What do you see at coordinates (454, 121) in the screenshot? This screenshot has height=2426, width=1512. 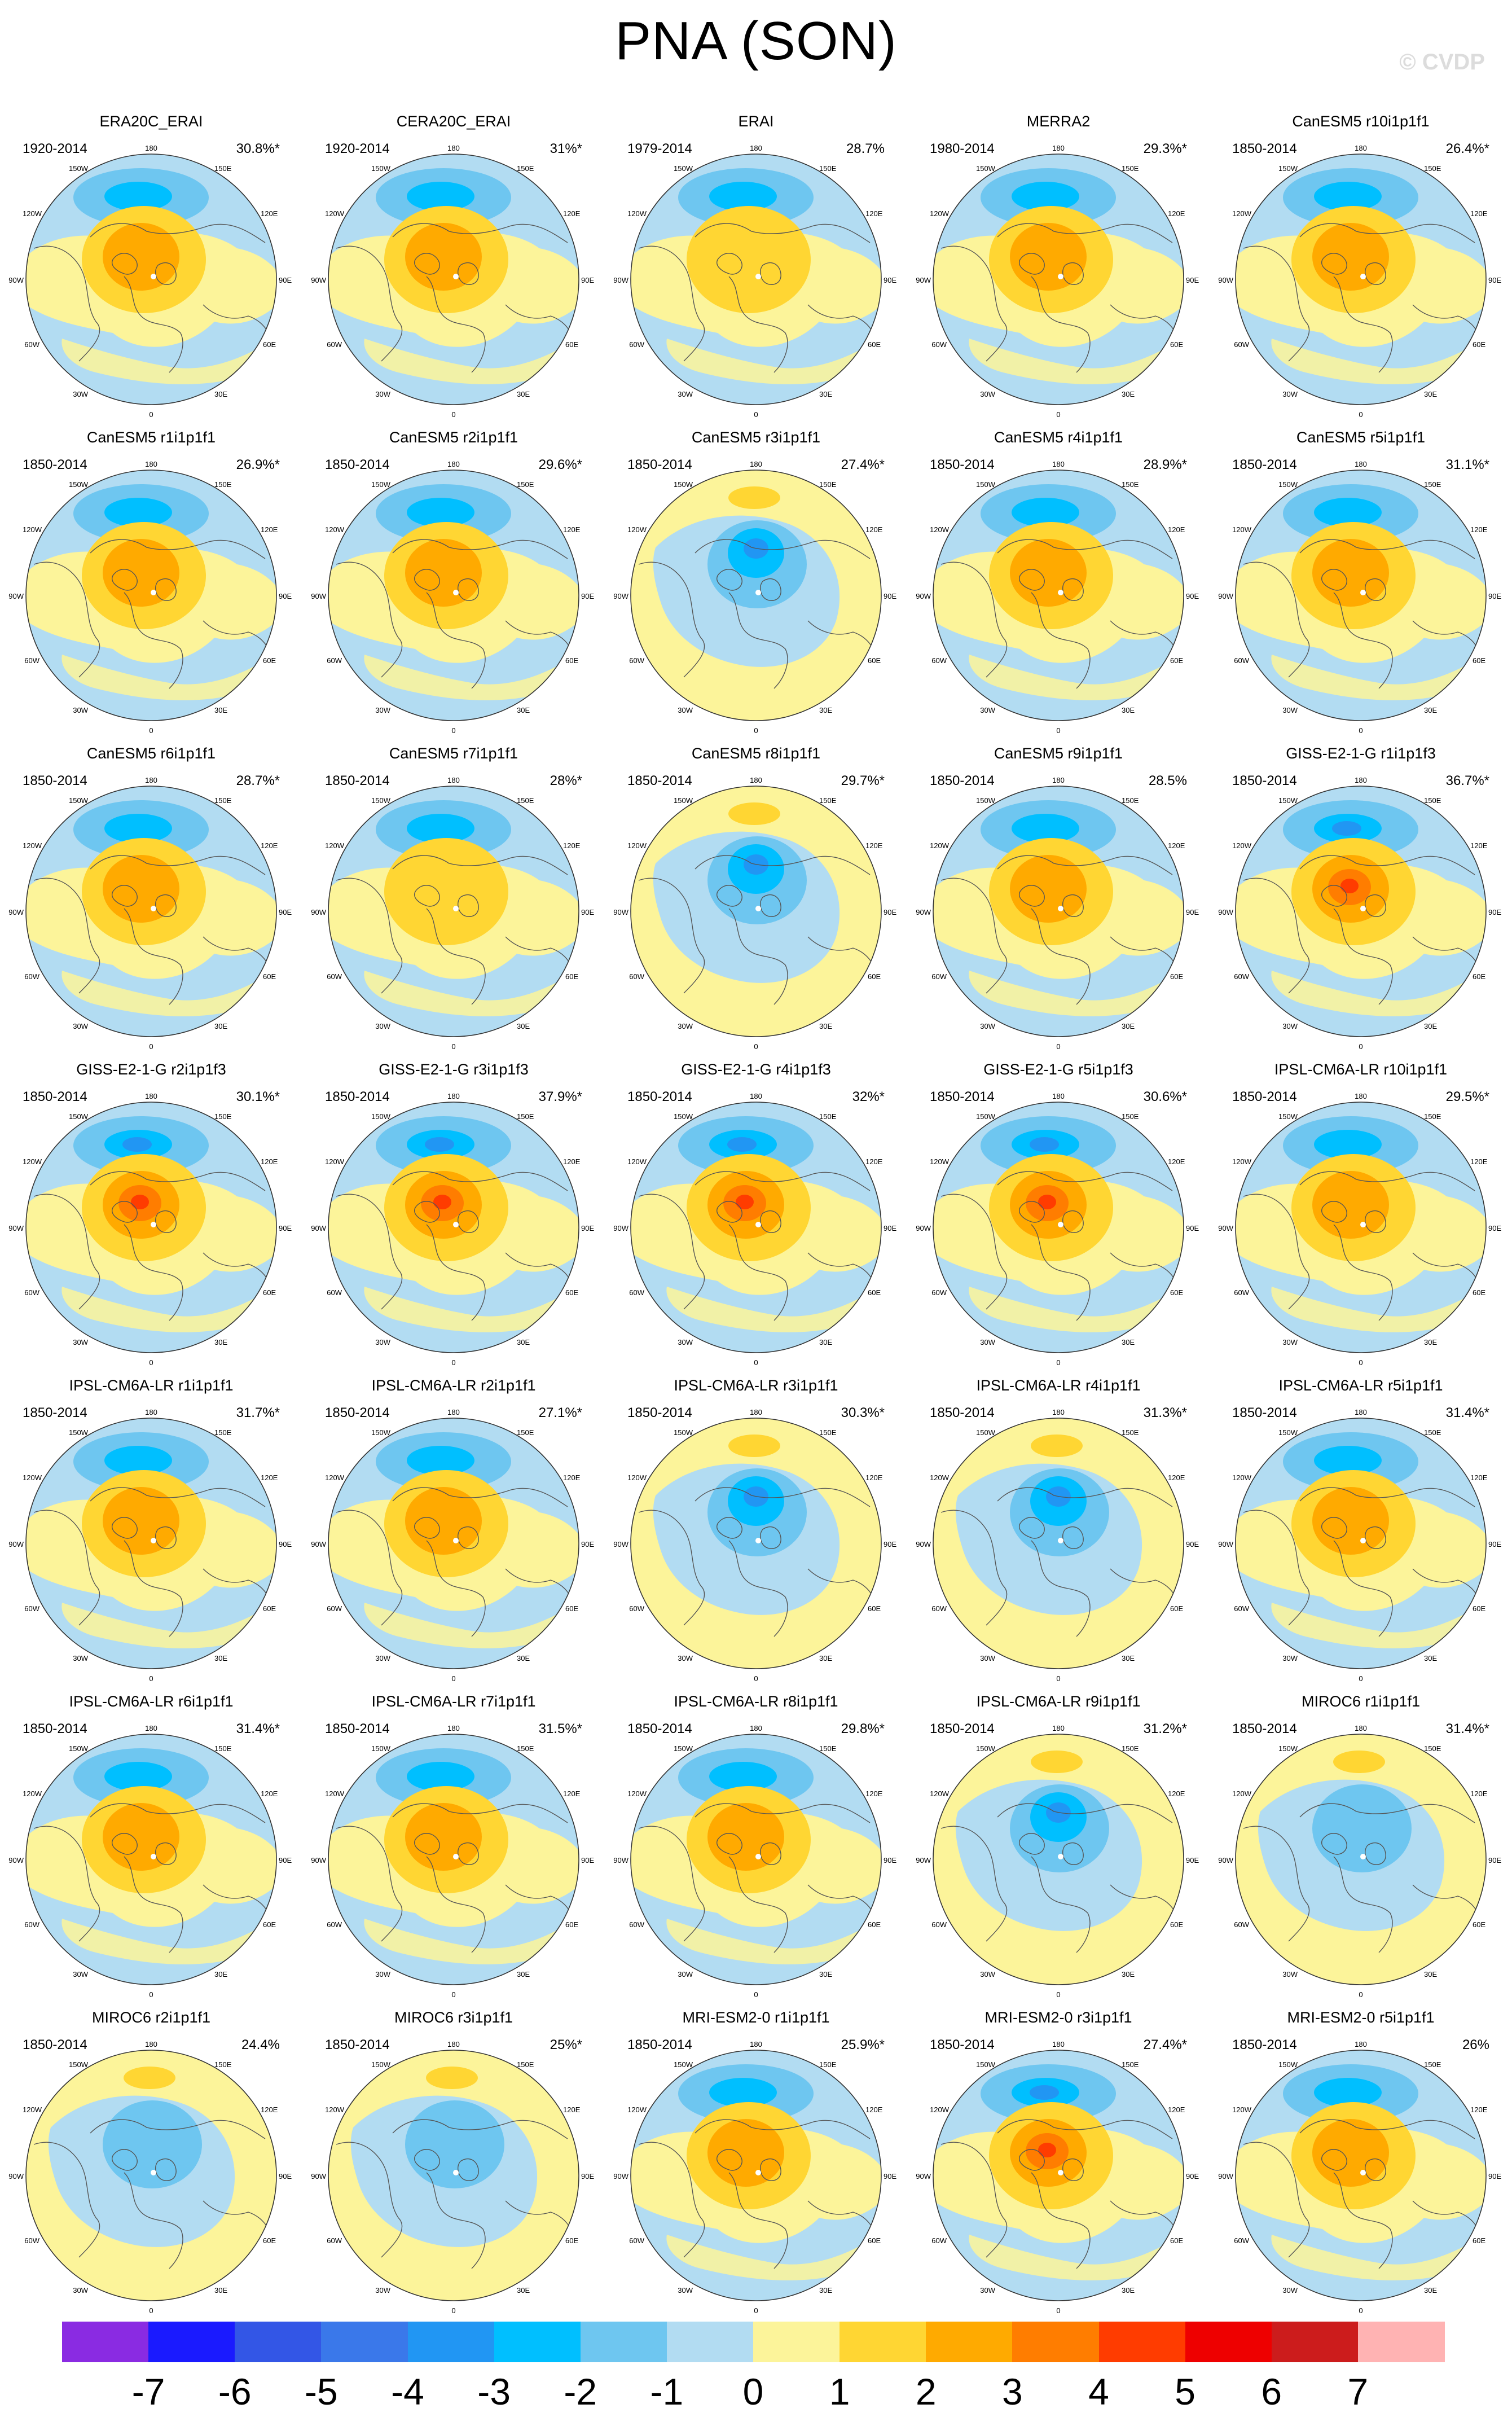 I see `panel-title: CERA20C_ERAI` at bounding box center [454, 121].